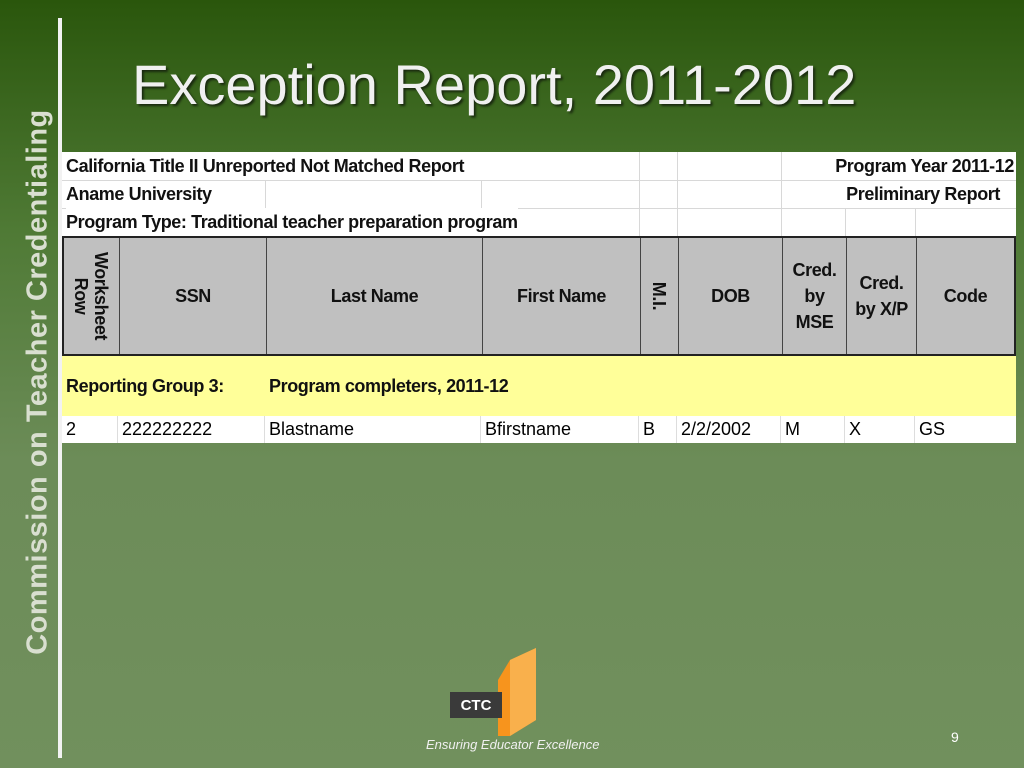 This screenshot has height=768, width=1024. I want to click on header-text: Worksheet Row, so click(91, 296).